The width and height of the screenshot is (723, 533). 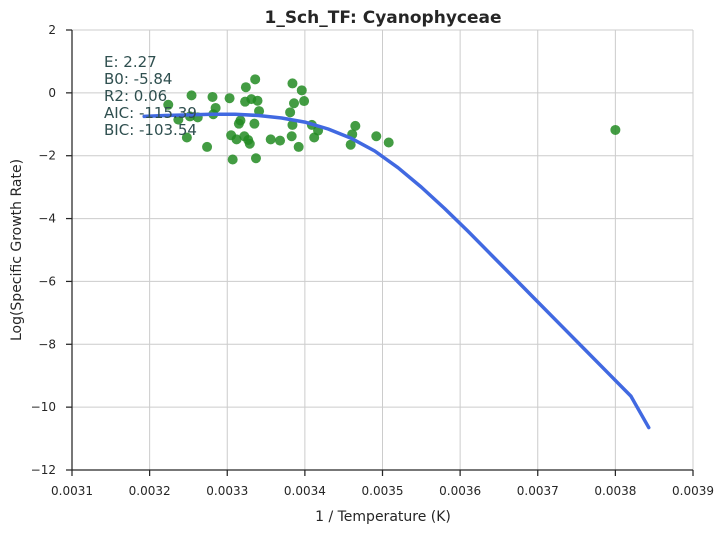 What do you see at coordinates (383, 491) in the screenshot?
I see `x-tick-label: 0.0035` at bounding box center [383, 491].